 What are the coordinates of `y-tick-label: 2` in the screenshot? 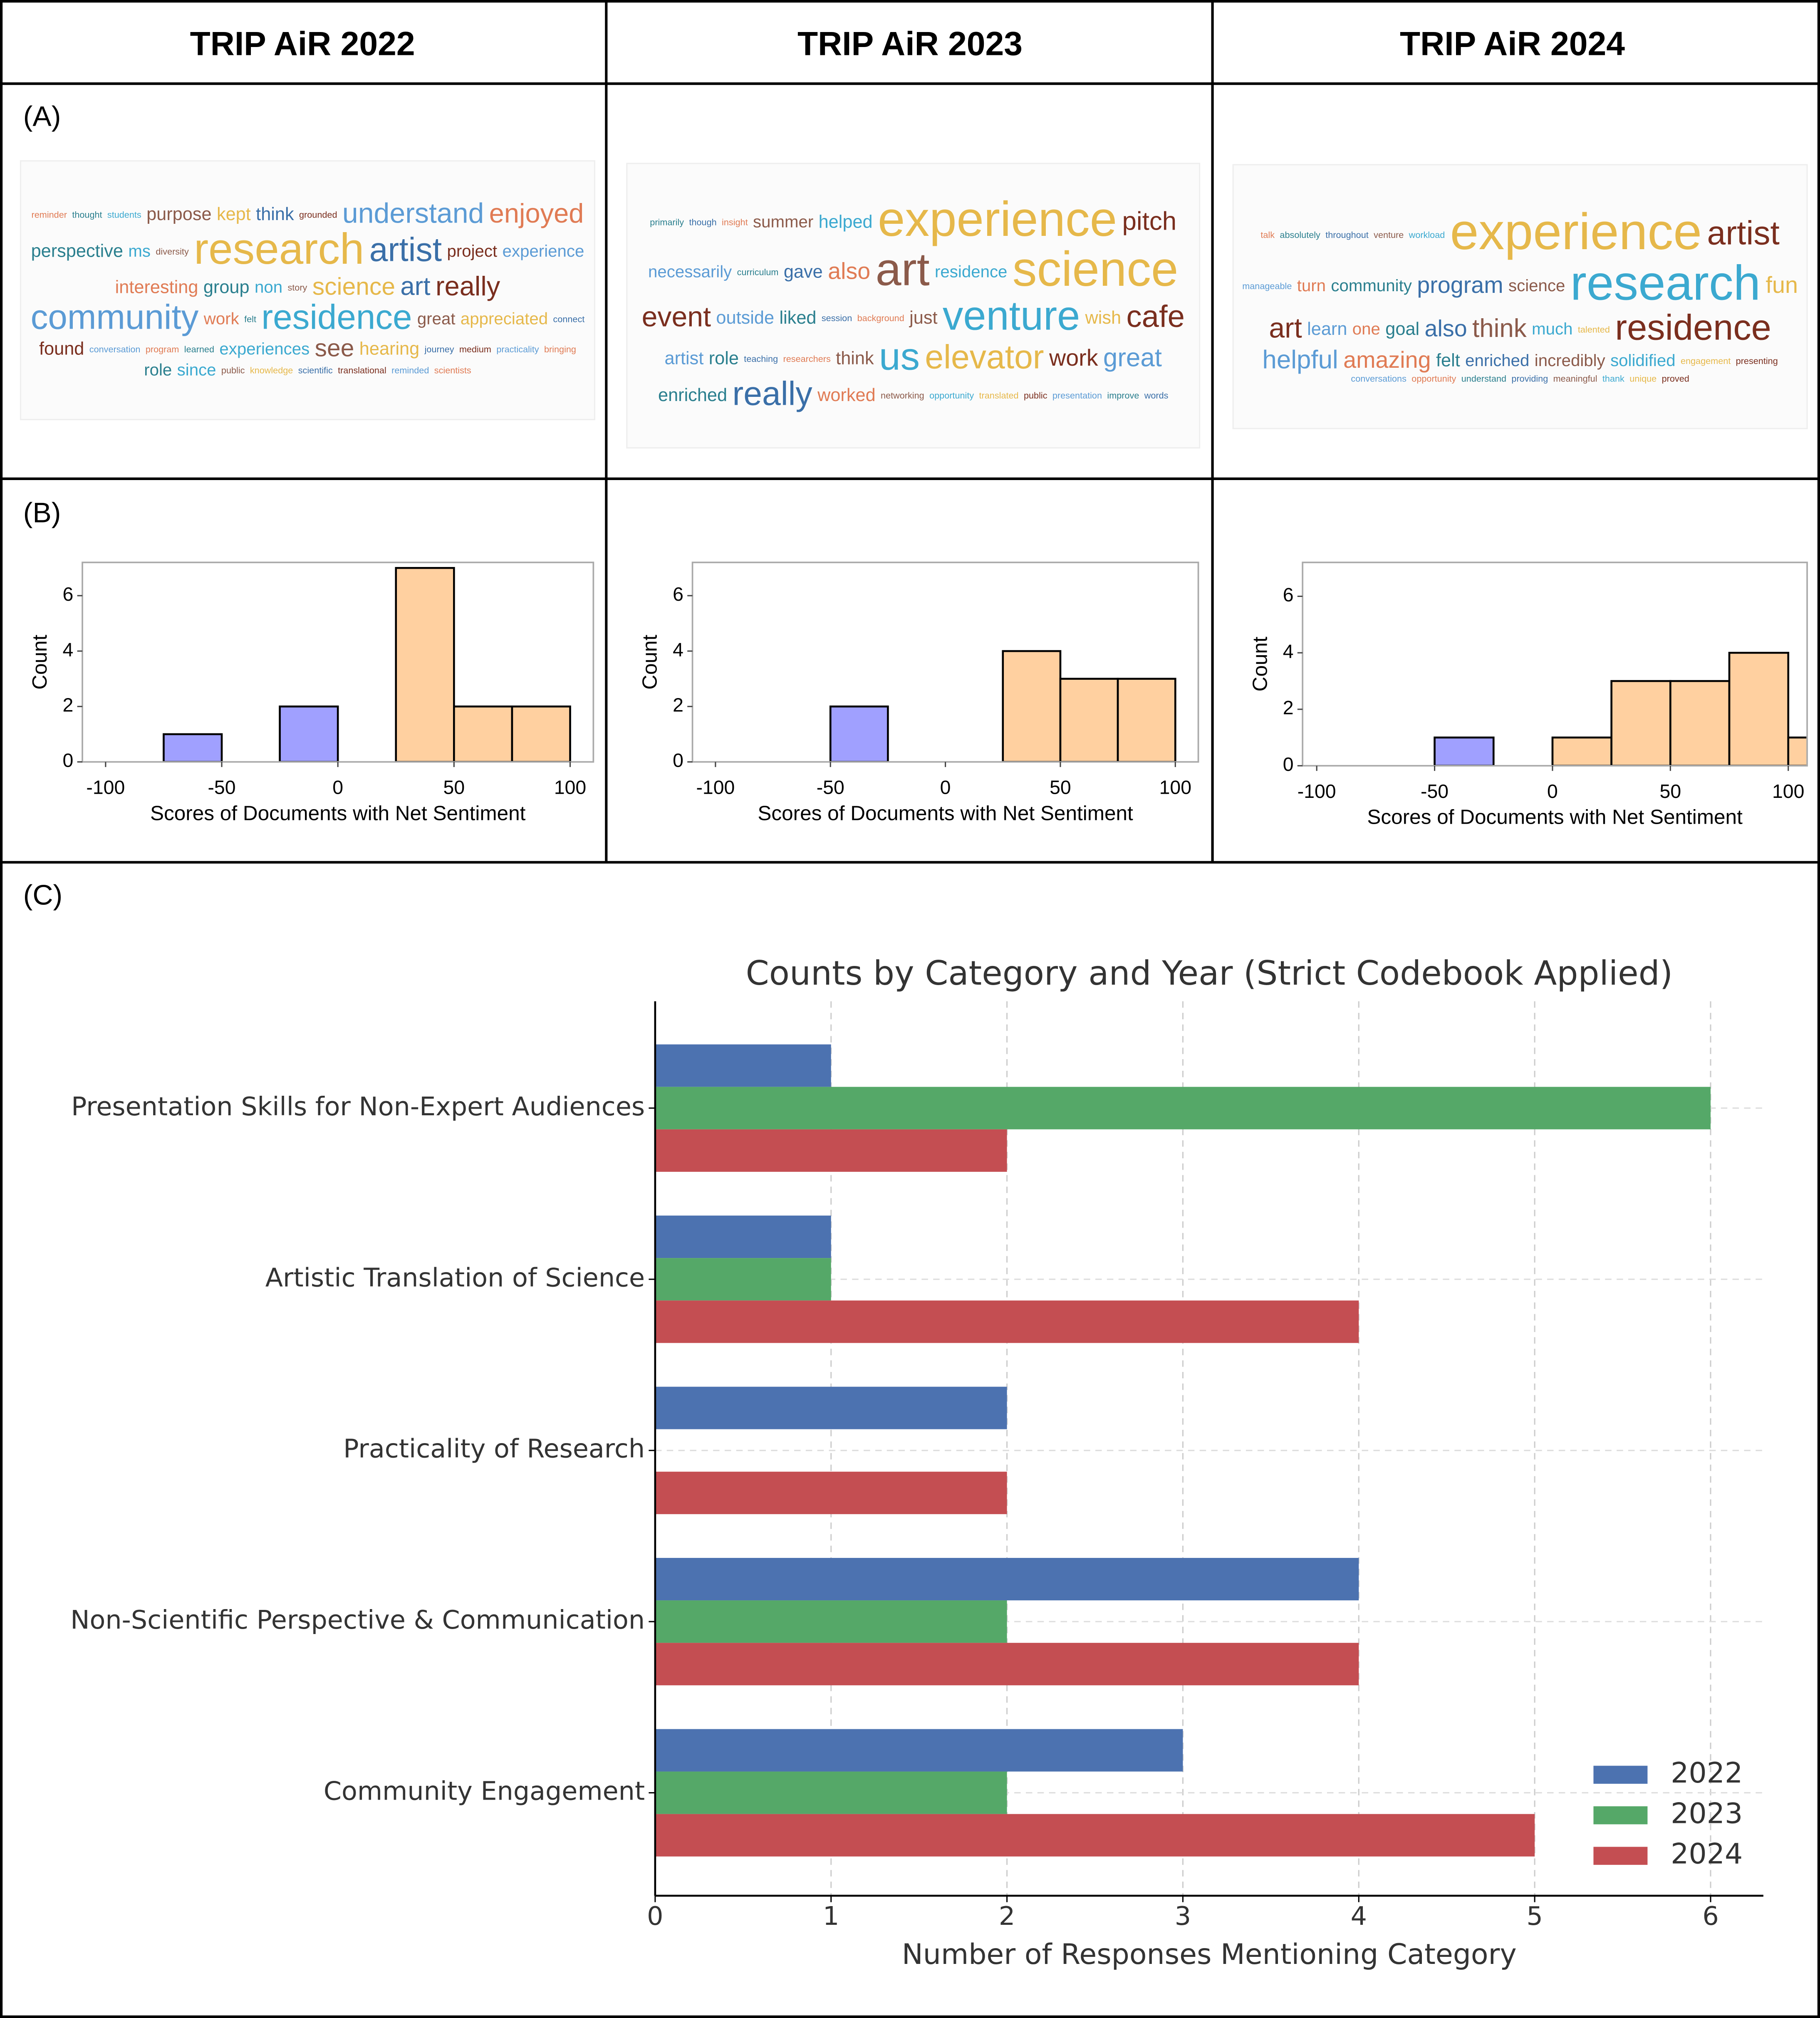 It's located at (68, 705).